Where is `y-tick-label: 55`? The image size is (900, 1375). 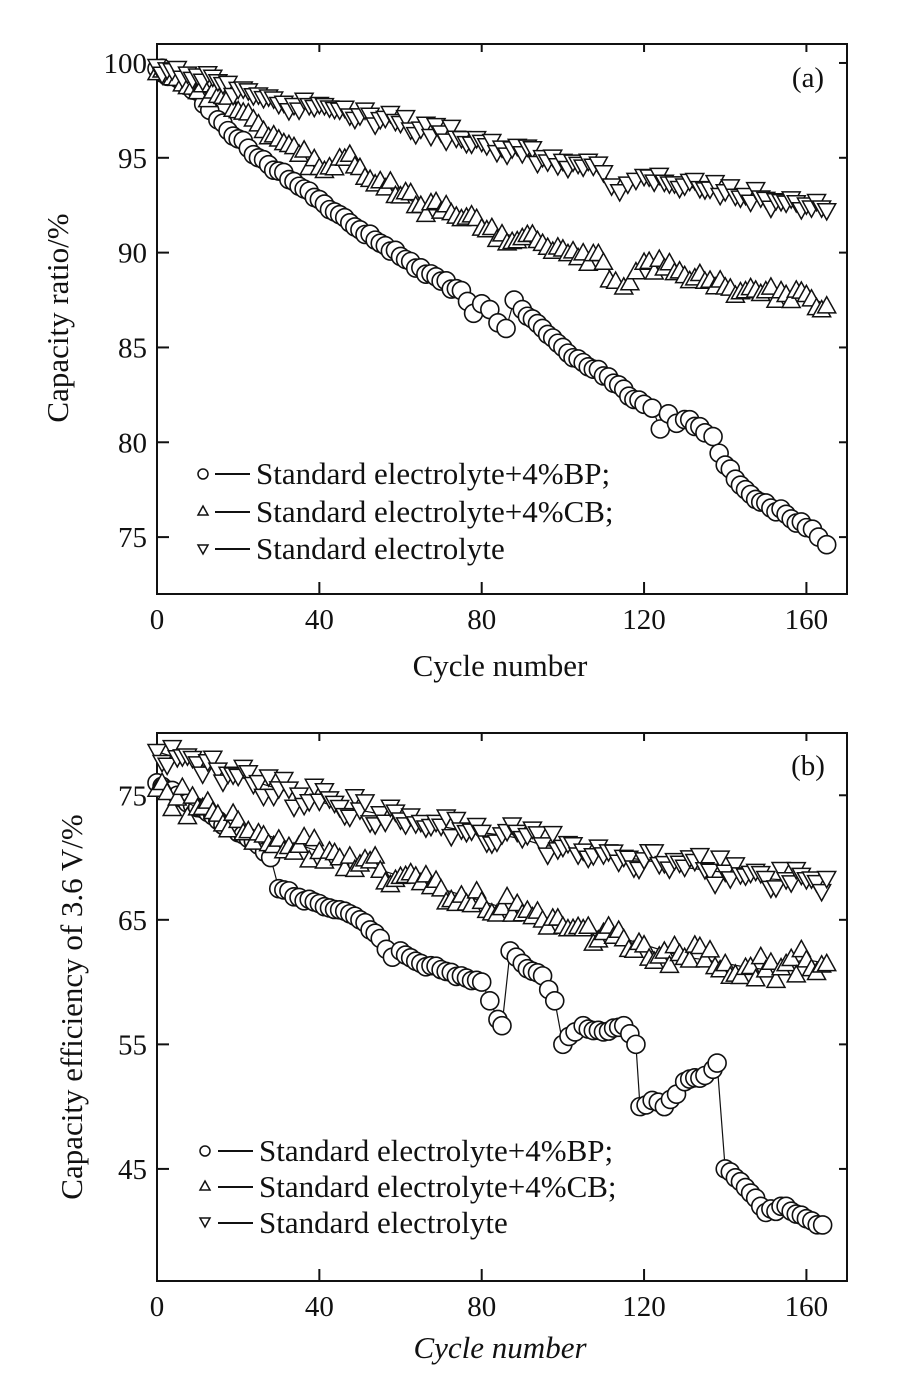
y-tick-label: 55 is located at coordinates (132, 1045).